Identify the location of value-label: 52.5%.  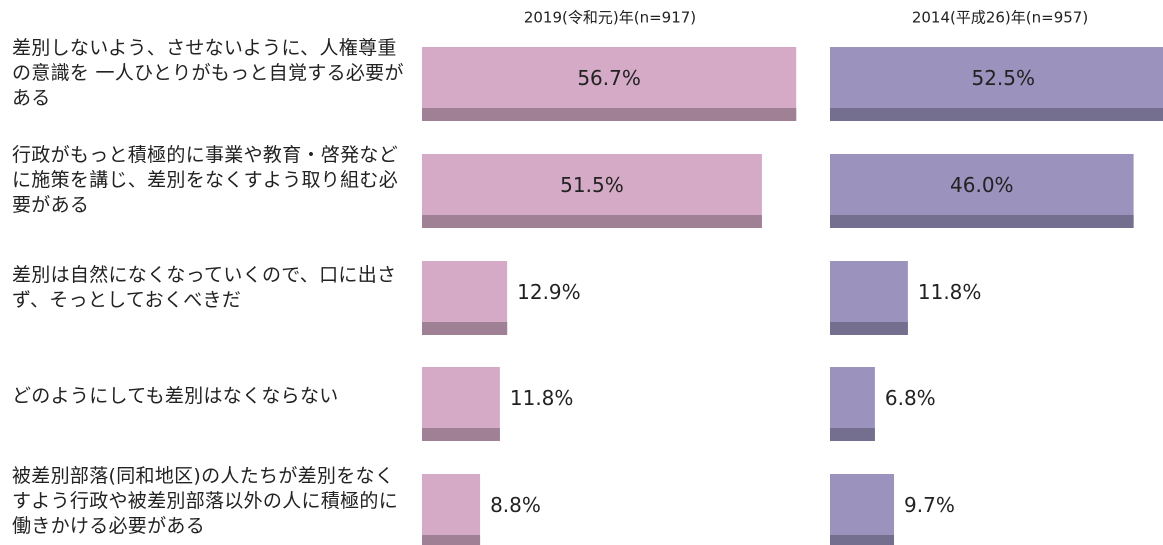
(1003, 78).